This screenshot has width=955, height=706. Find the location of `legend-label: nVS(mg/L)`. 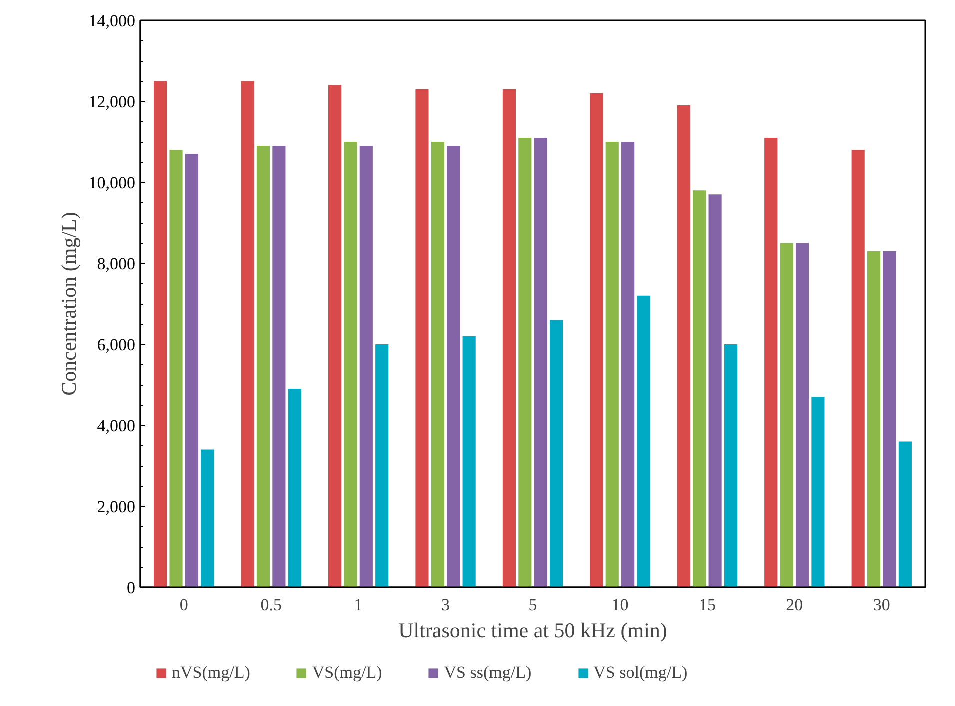

legend-label: nVS(mg/L) is located at coordinates (211, 673).